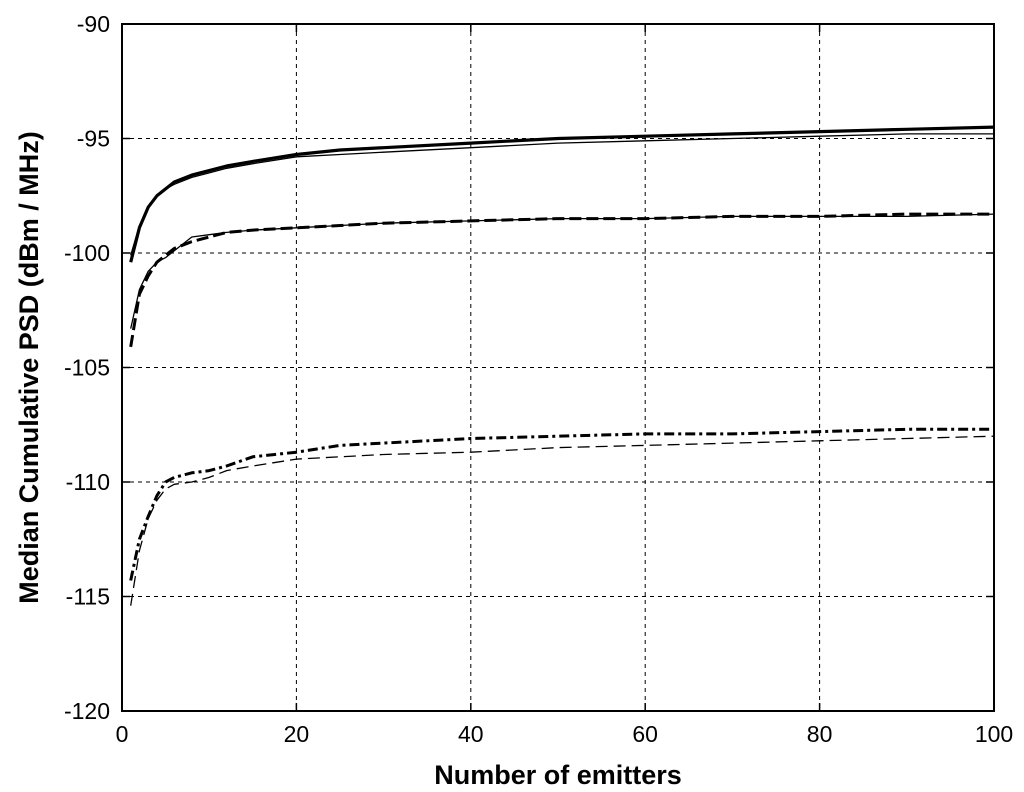 Image resolution: width=1024 pixels, height=792 pixels. I want to click on y-tick-label: -120, so click(87, 711).